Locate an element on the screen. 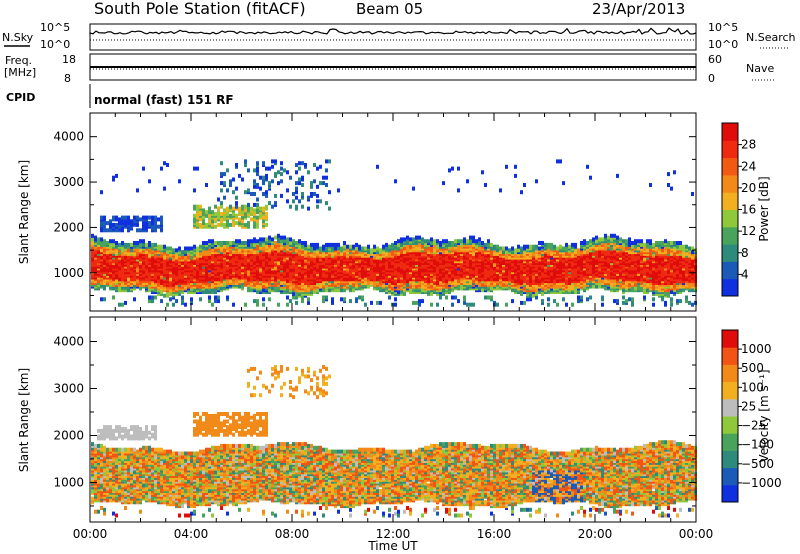 This screenshot has width=800, height=554. nsky-label: N.Sky is located at coordinates (18, 37).